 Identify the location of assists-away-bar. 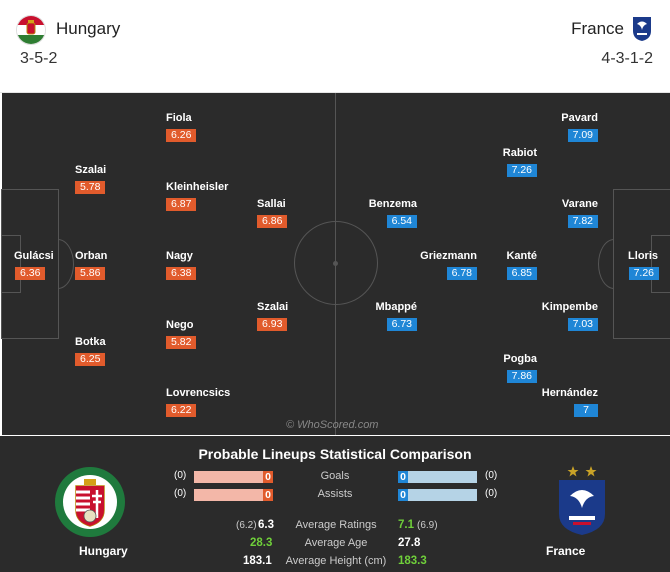
(437, 495).